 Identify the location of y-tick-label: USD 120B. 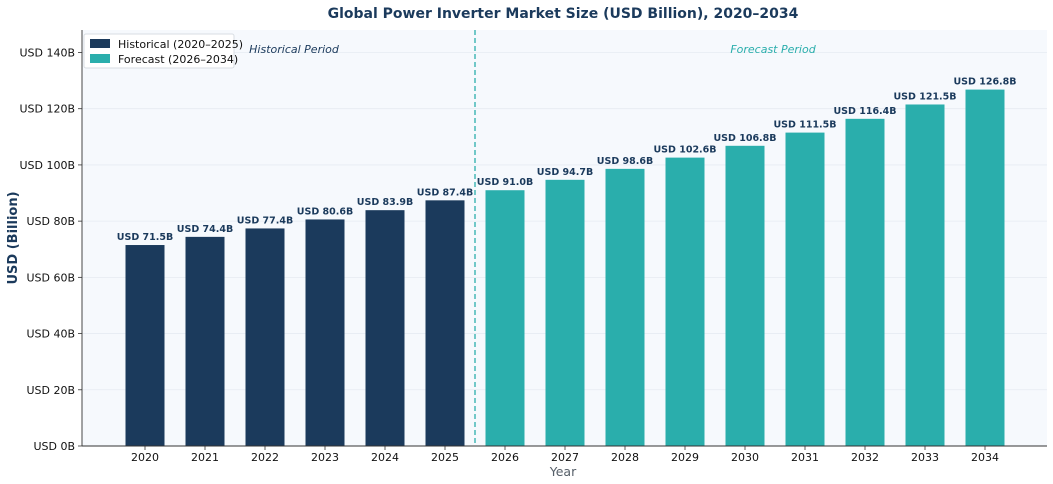
(47, 109).